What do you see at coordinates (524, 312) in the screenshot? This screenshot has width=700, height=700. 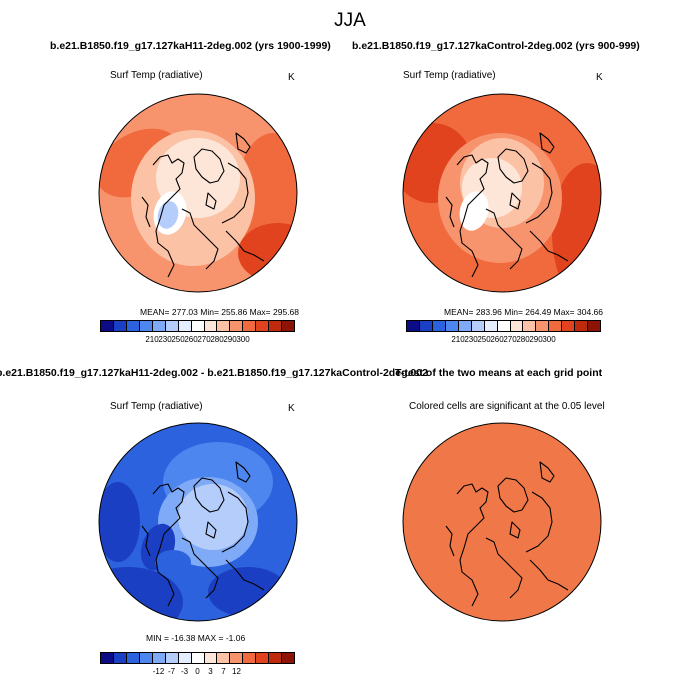 I see `panel2-stats: MEAN= 283.96 Min= 264.49 Max= 304.66` at bounding box center [524, 312].